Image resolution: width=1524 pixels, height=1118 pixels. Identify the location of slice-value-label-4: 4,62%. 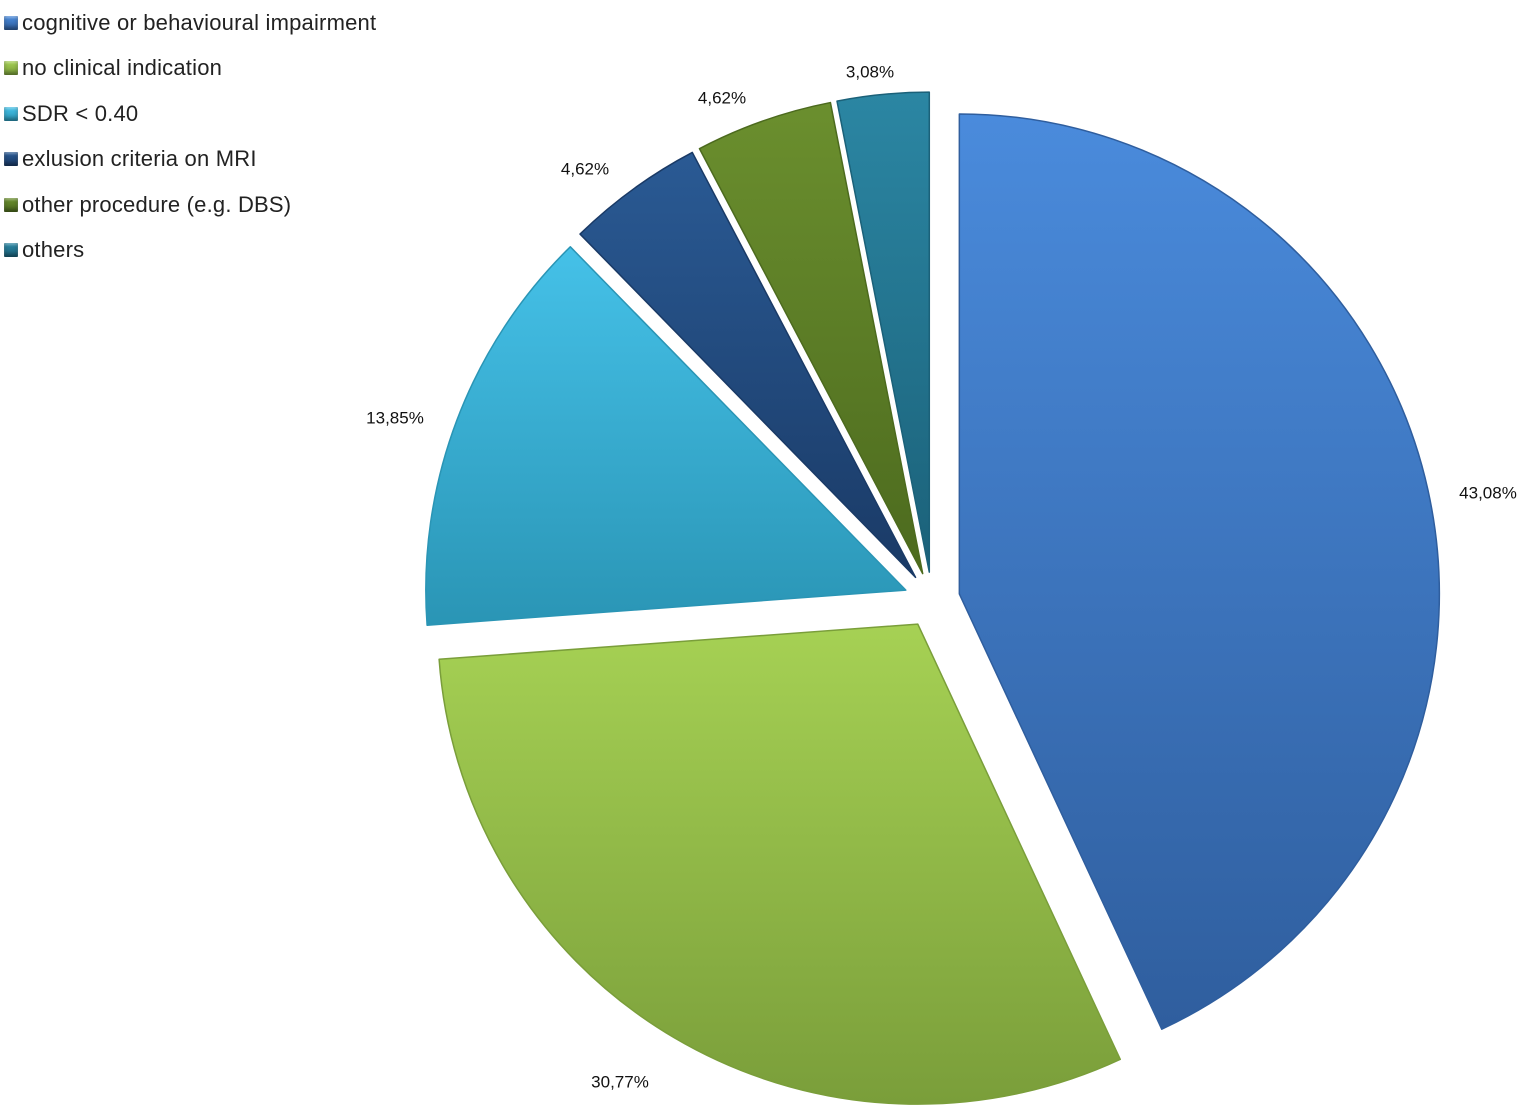
(722, 97).